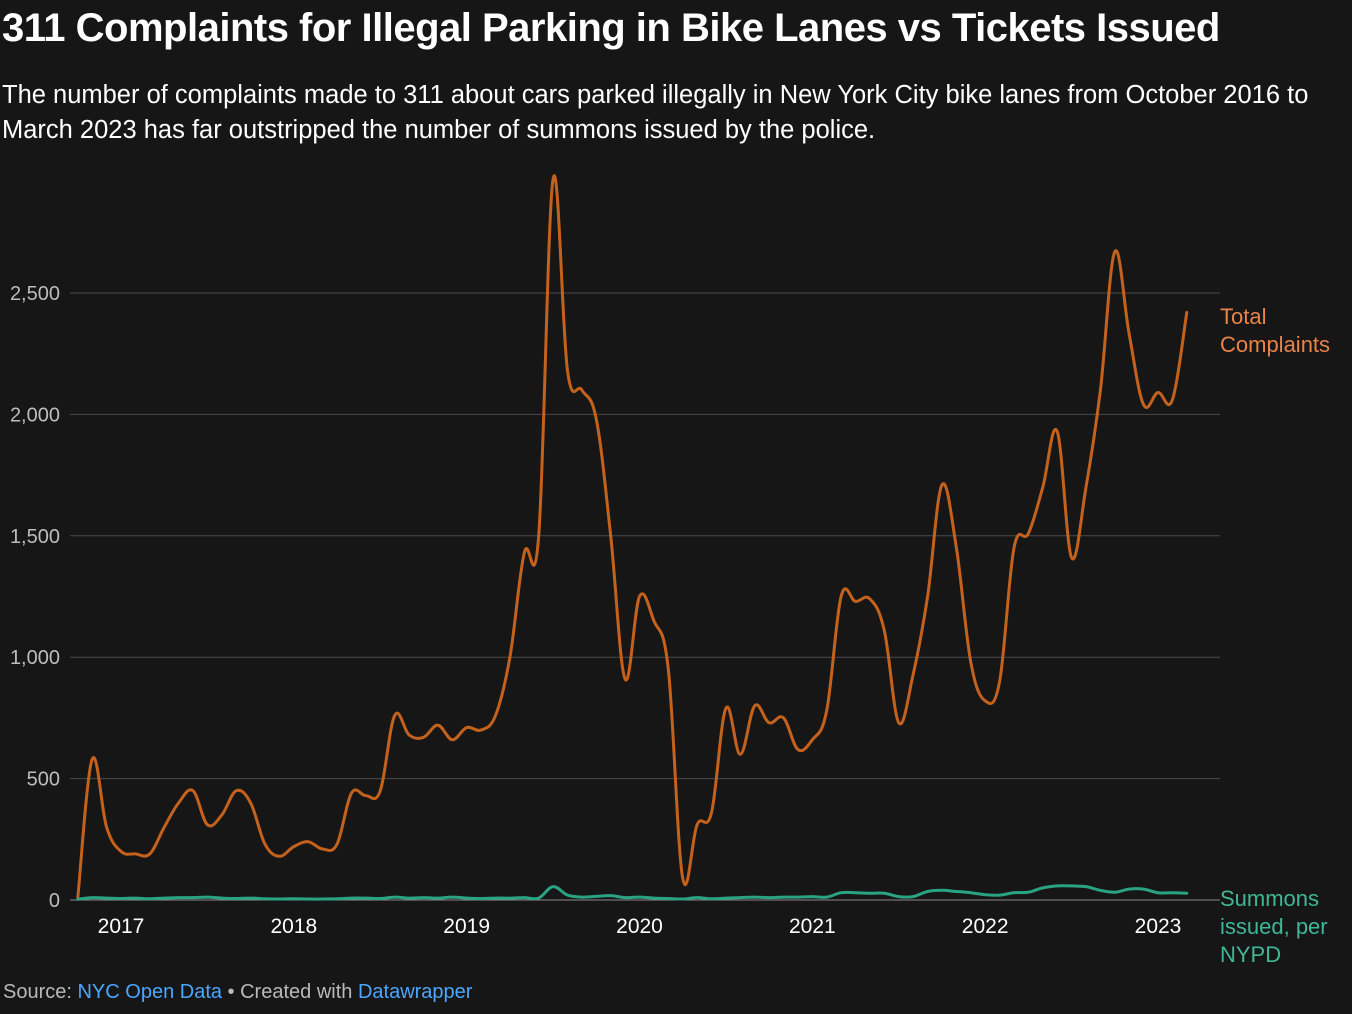  I want to click on y-tick-label: 500, so click(43, 780).